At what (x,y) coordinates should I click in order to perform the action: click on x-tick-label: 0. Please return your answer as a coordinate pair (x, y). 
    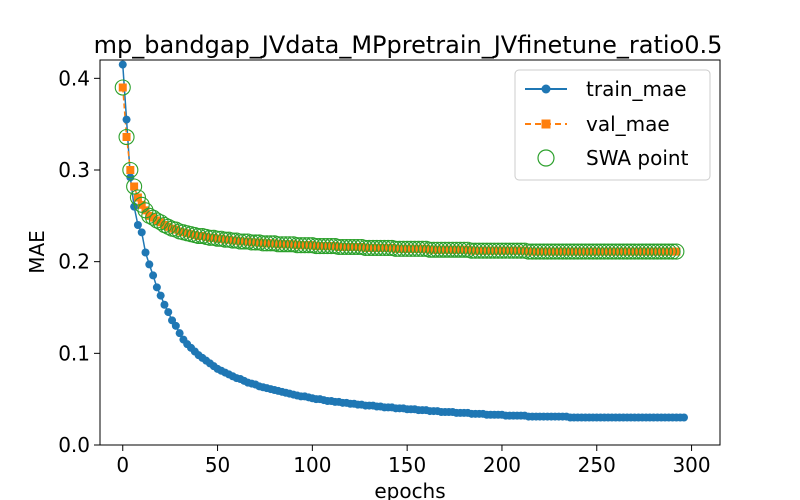
    Looking at the image, I should click on (122, 465).